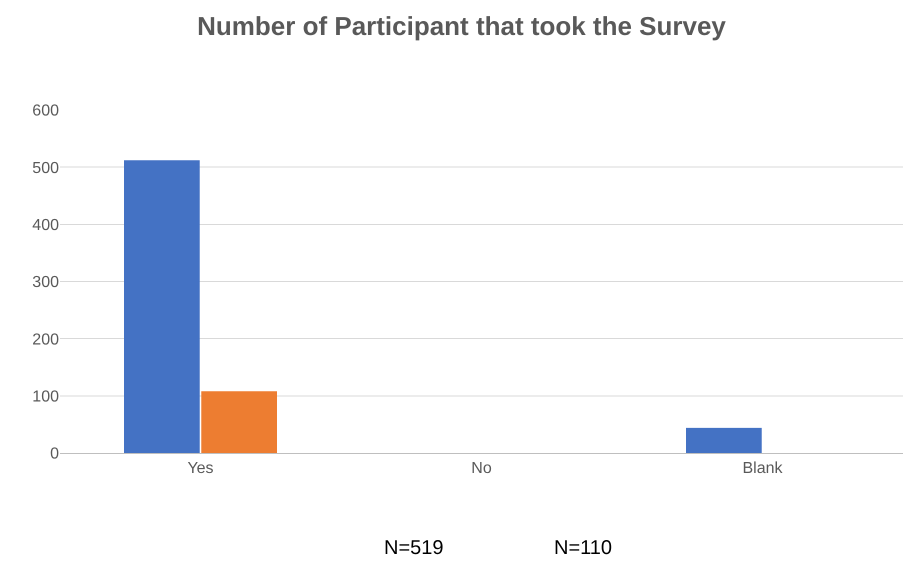 This screenshot has width=923, height=563. I want to click on y-tick-label: 600, so click(46, 111).